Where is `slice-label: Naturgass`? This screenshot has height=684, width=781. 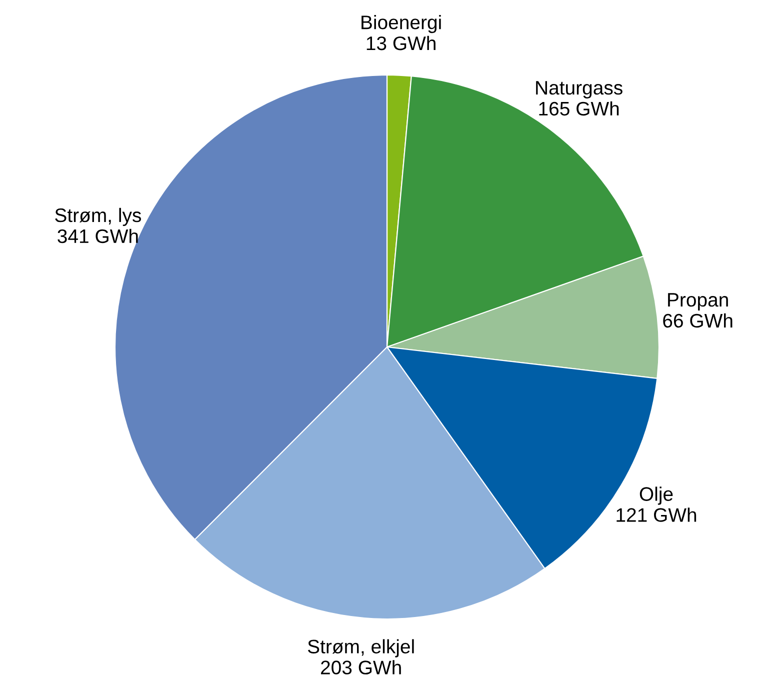
slice-label: Naturgass is located at coordinates (579, 90).